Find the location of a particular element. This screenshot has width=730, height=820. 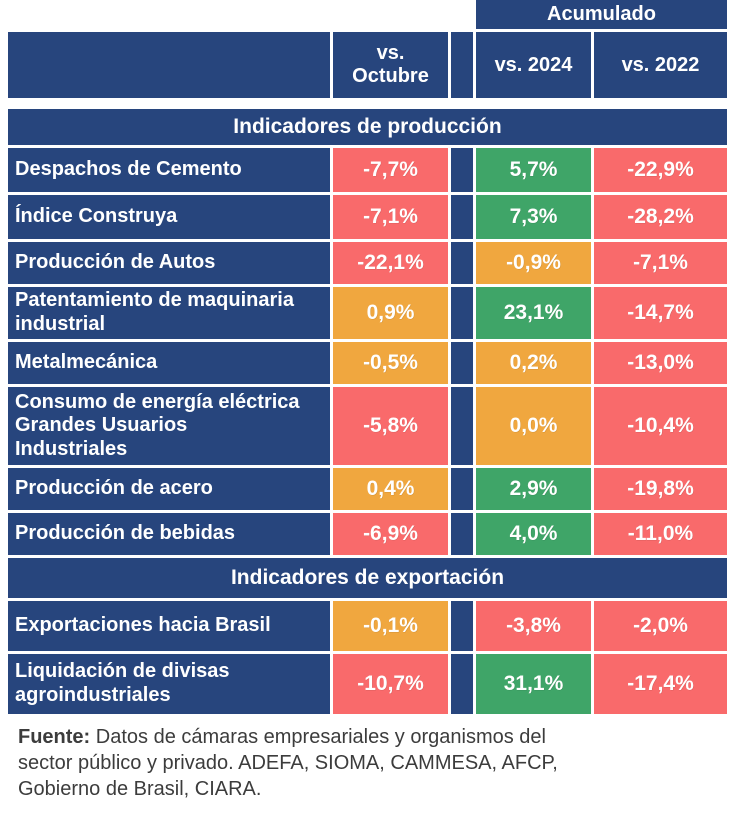

row-label-text: Producción de acero is located at coordinates (114, 488).